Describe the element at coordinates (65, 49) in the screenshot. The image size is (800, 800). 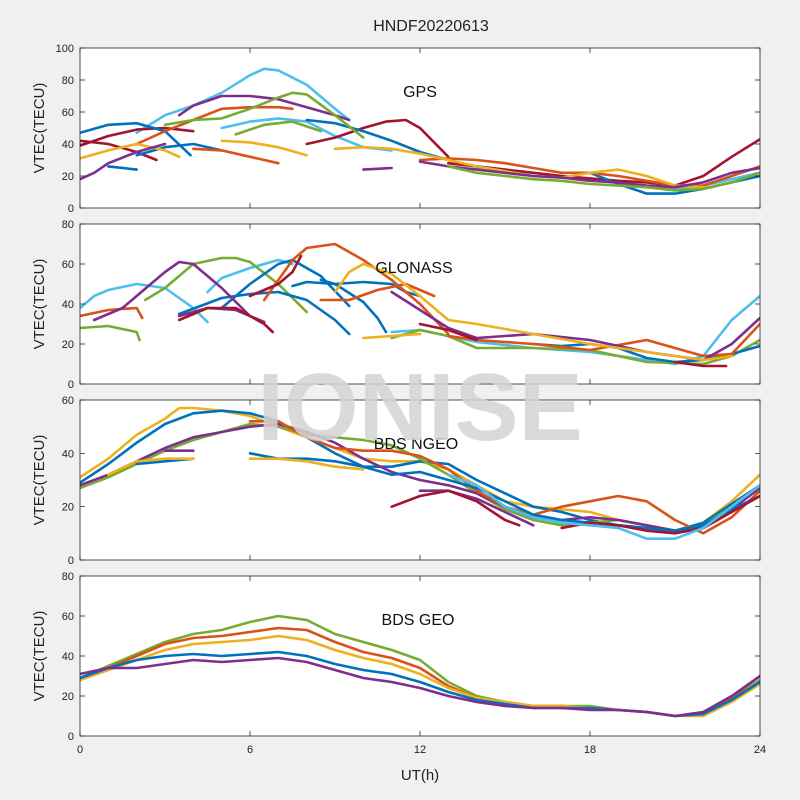
I see `y-tick-label: 100` at that location.